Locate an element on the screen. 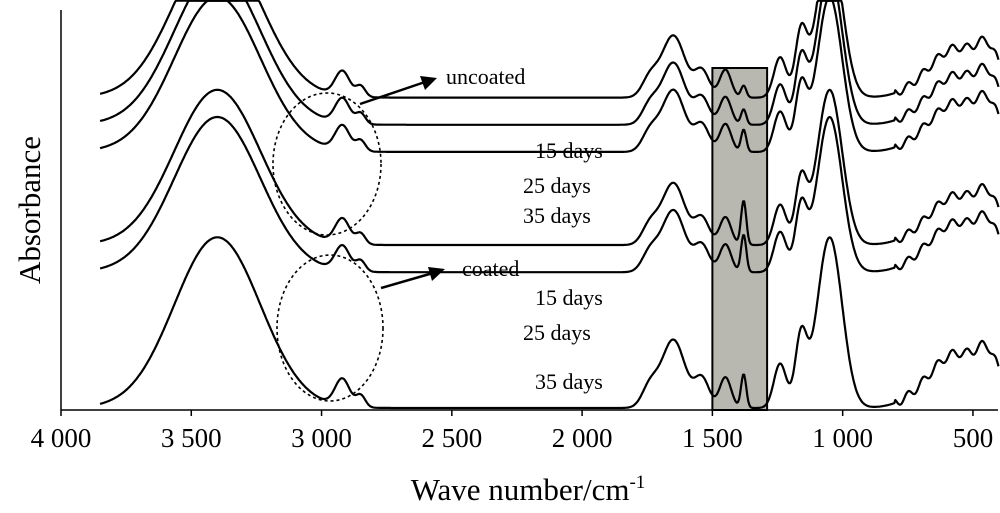  y-axis-title: Absorbance is located at coordinates (29, 210).